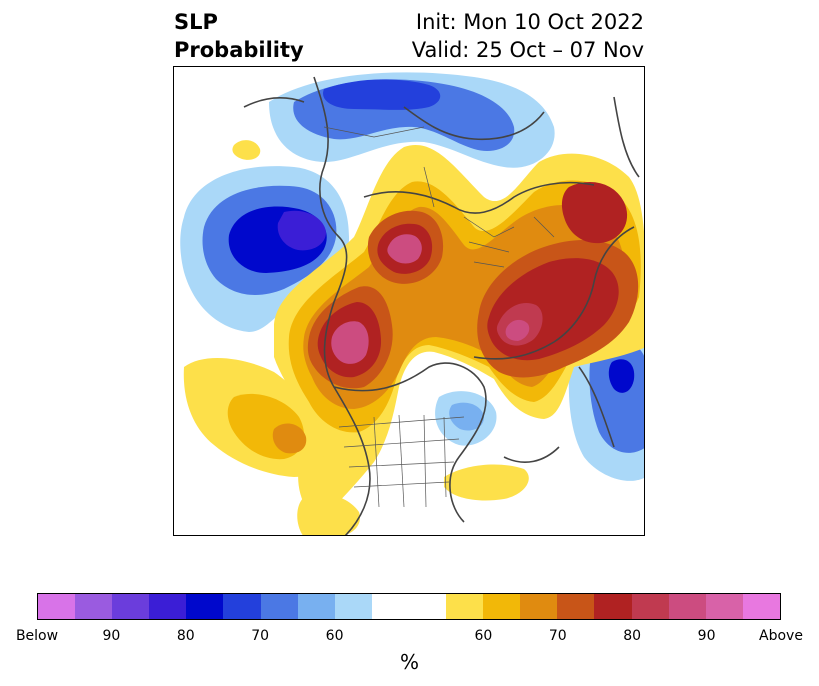  I want to click on above-region-nw-small, so click(246, 150).